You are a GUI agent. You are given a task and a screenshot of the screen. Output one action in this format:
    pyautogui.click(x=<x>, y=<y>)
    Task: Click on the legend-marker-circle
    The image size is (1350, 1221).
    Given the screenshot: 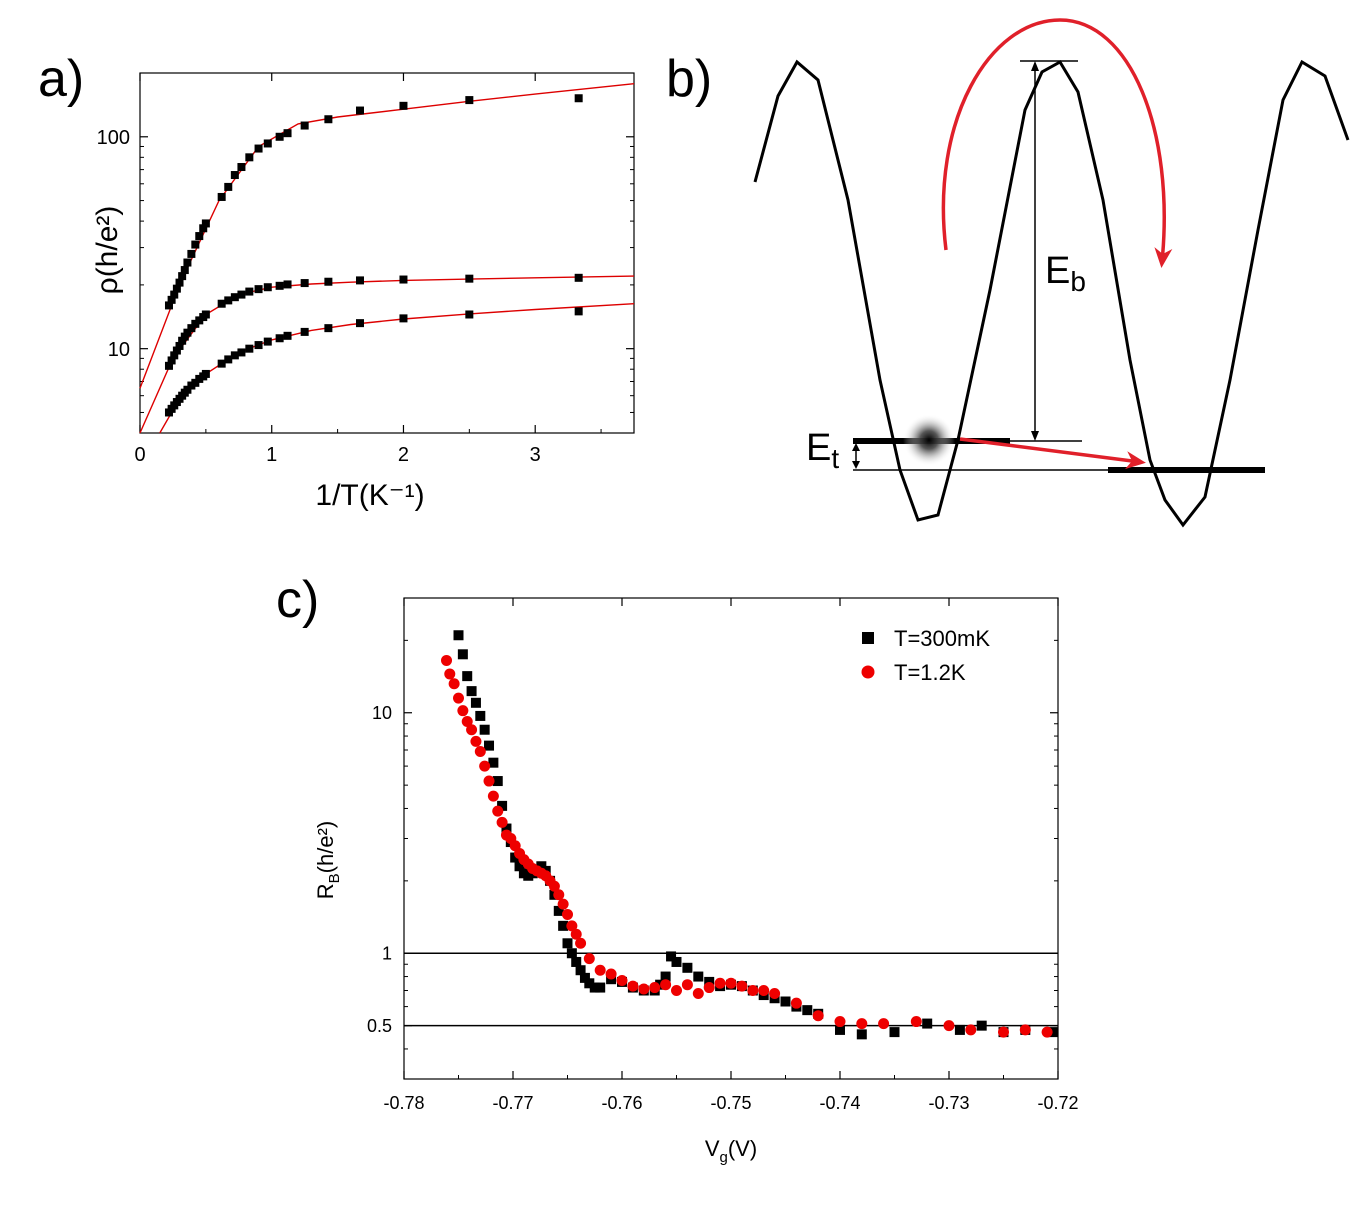 What is the action you would take?
    pyautogui.click(x=868, y=672)
    